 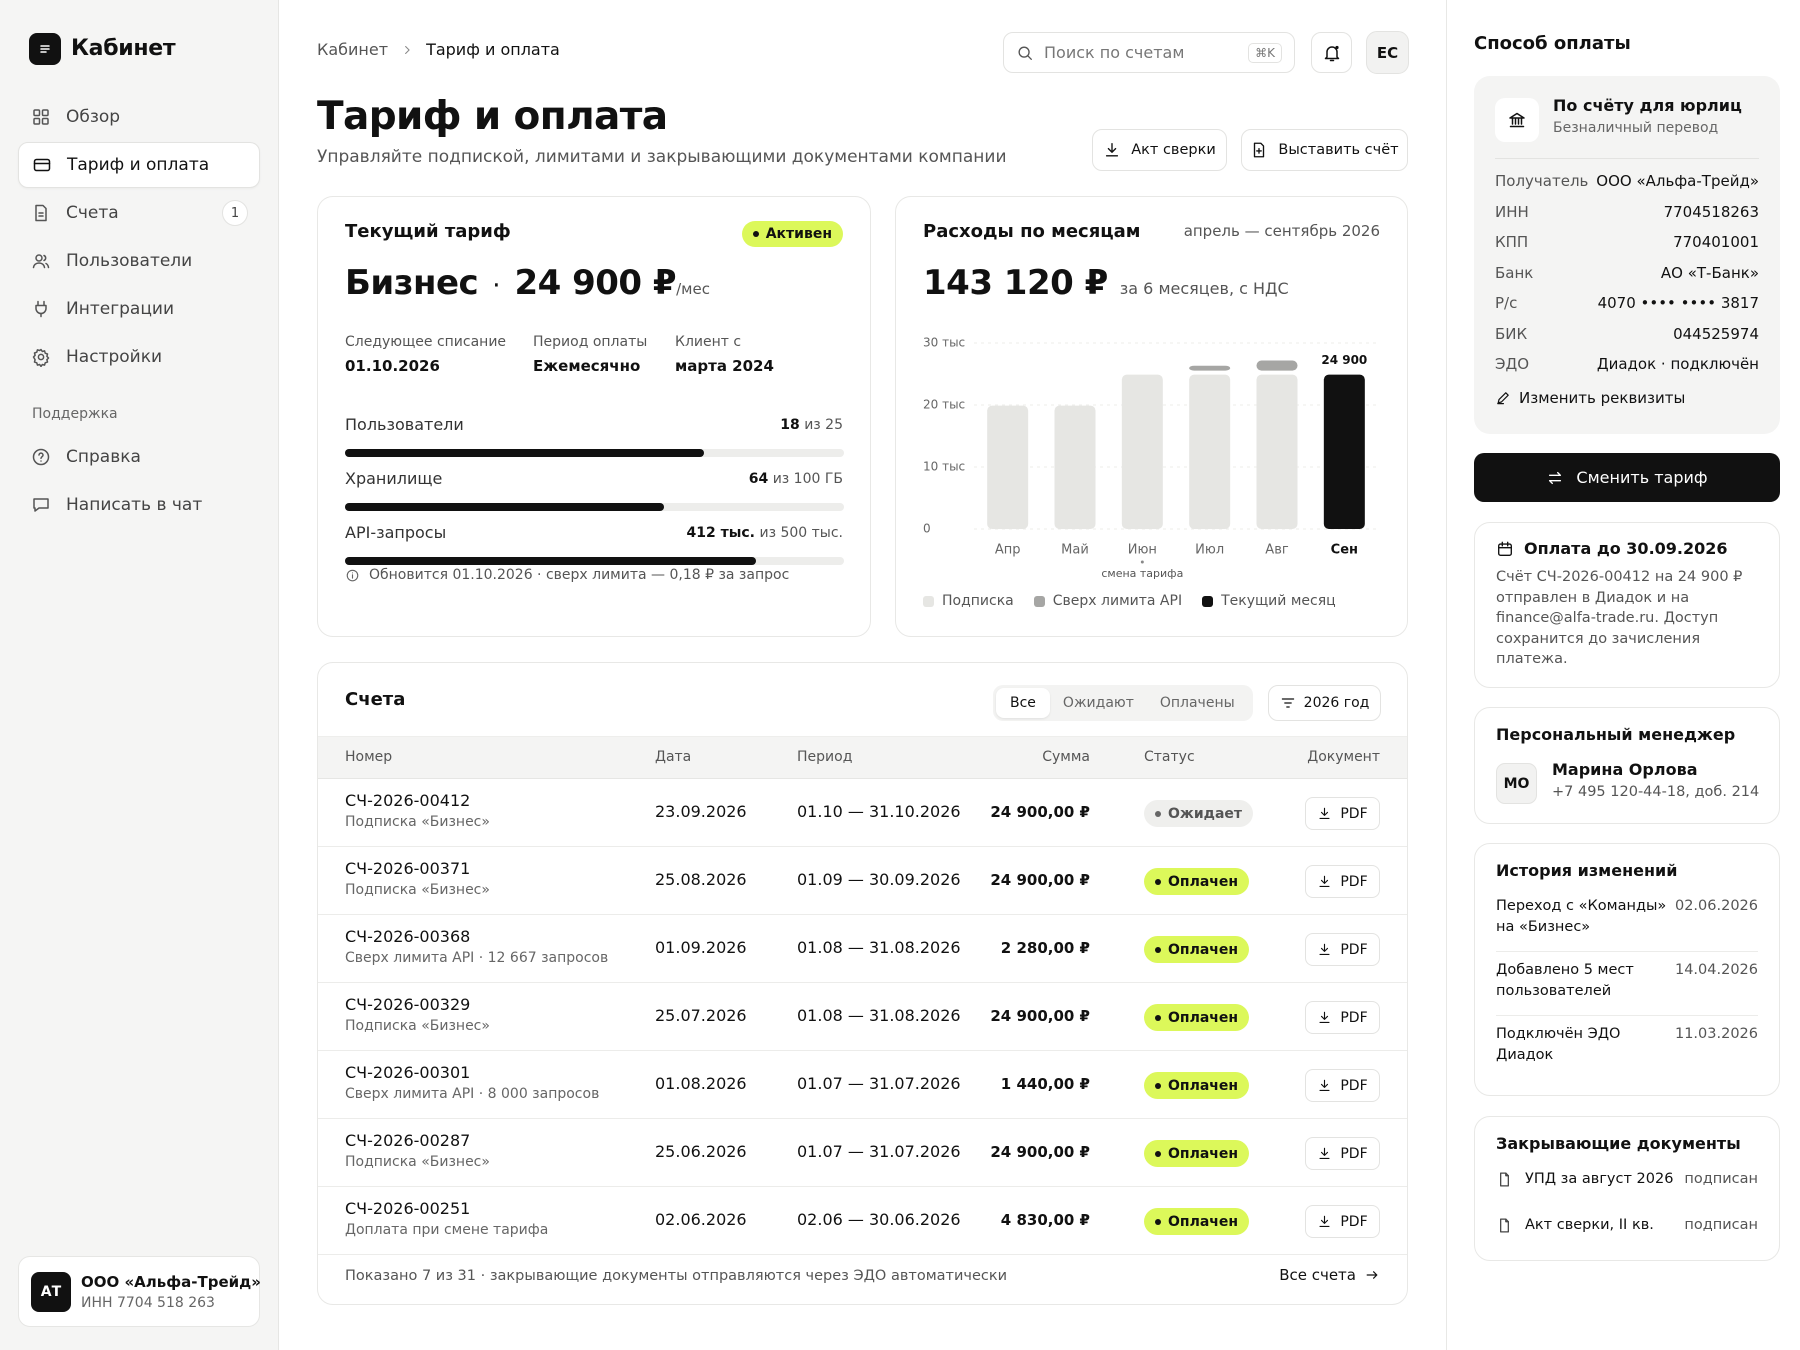 I want to click on info-value: 01.10.2026, so click(x=392, y=366).